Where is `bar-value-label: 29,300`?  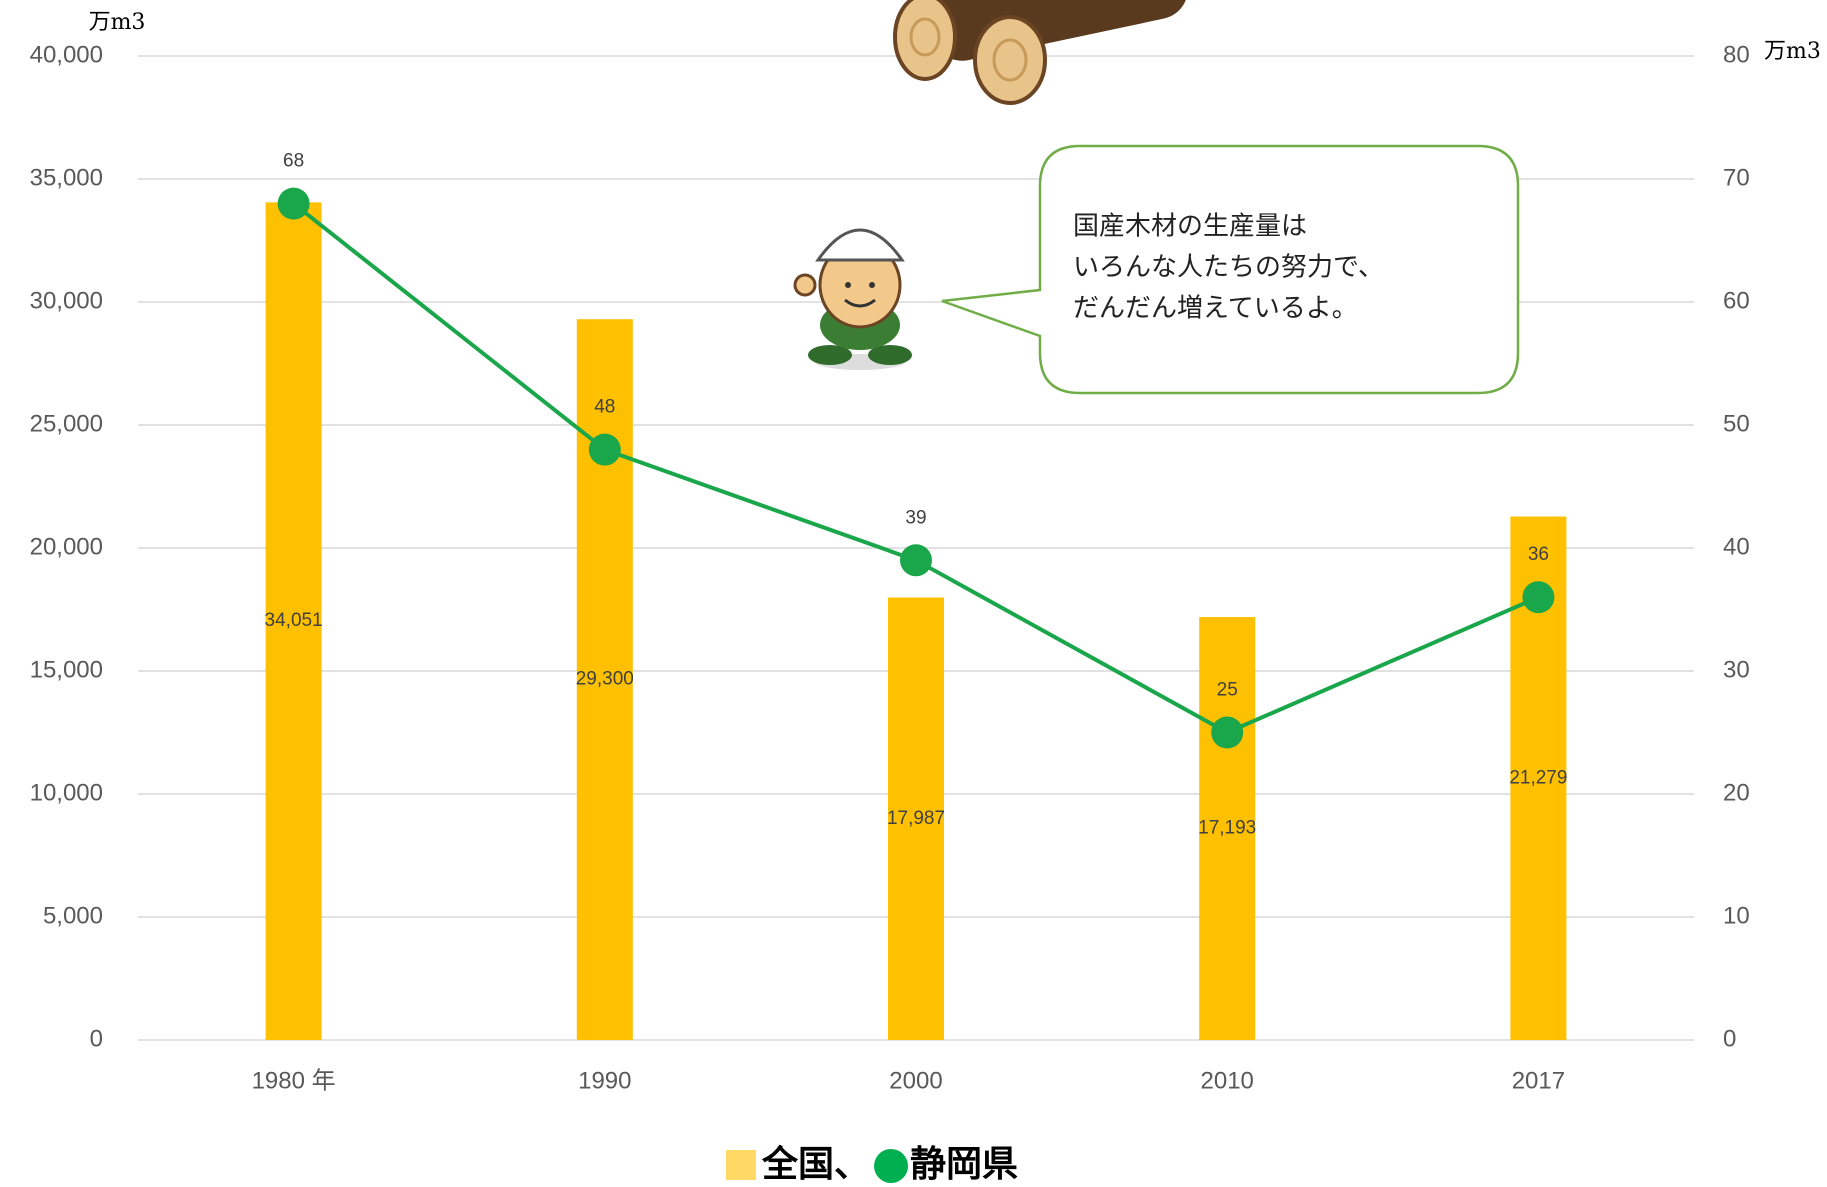 bar-value-label: 29,300 is located at coordinates (605, 679).